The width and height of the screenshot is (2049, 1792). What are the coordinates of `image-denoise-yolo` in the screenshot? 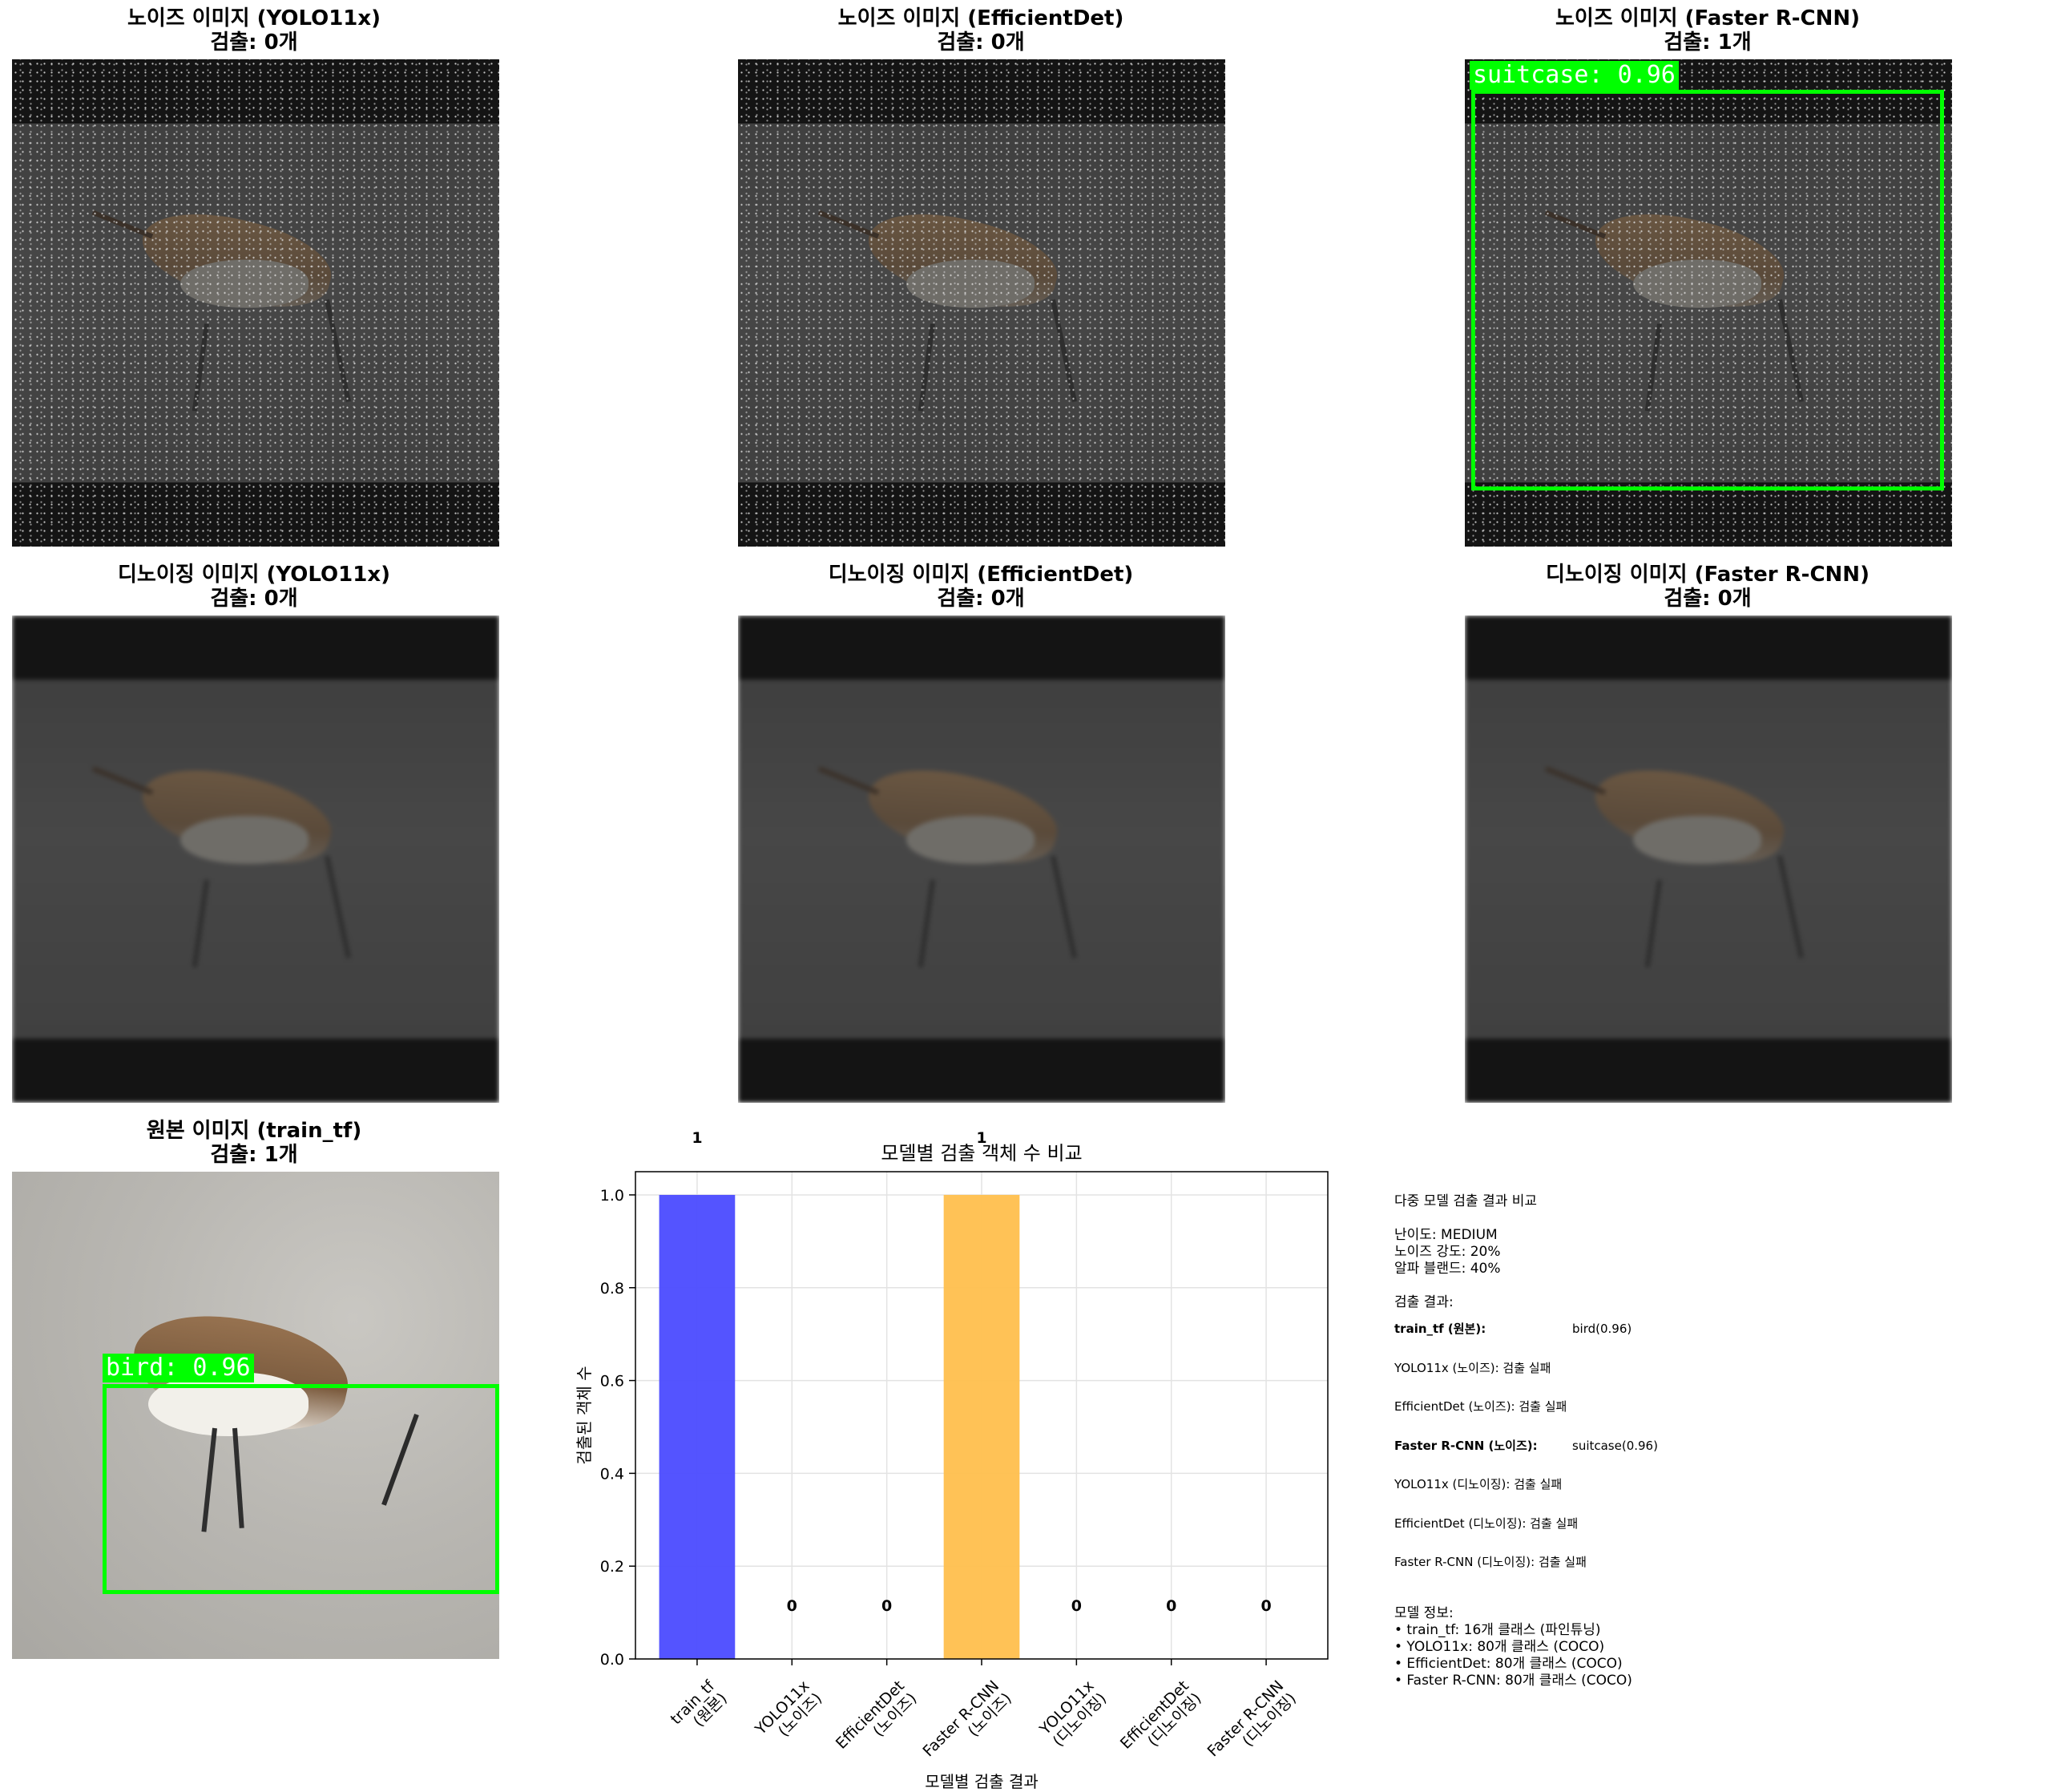 It's located at (255, 859).